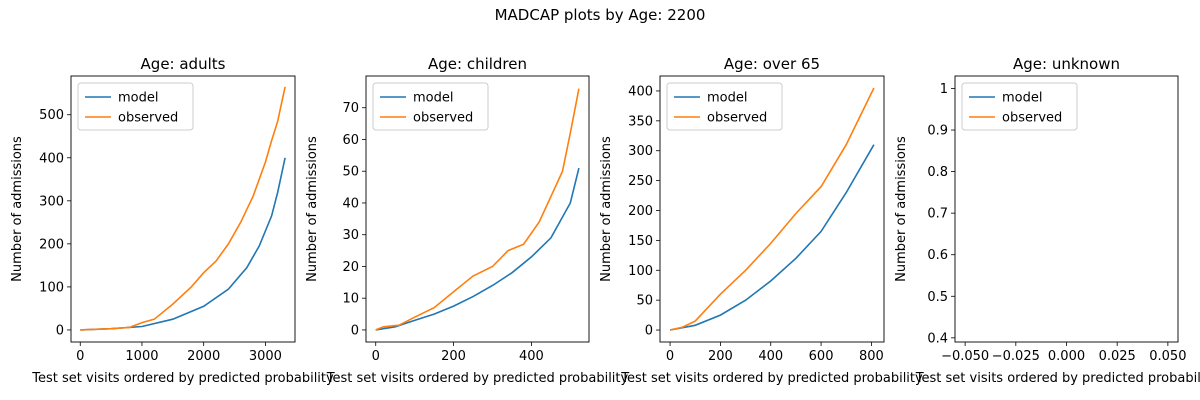 The width and height of the screenshot is (1200, 400). What do you see at coordinates (772, 64) in the screenshot?
I see `panel-title: Age: over 65` at bounding box center [772, 64].